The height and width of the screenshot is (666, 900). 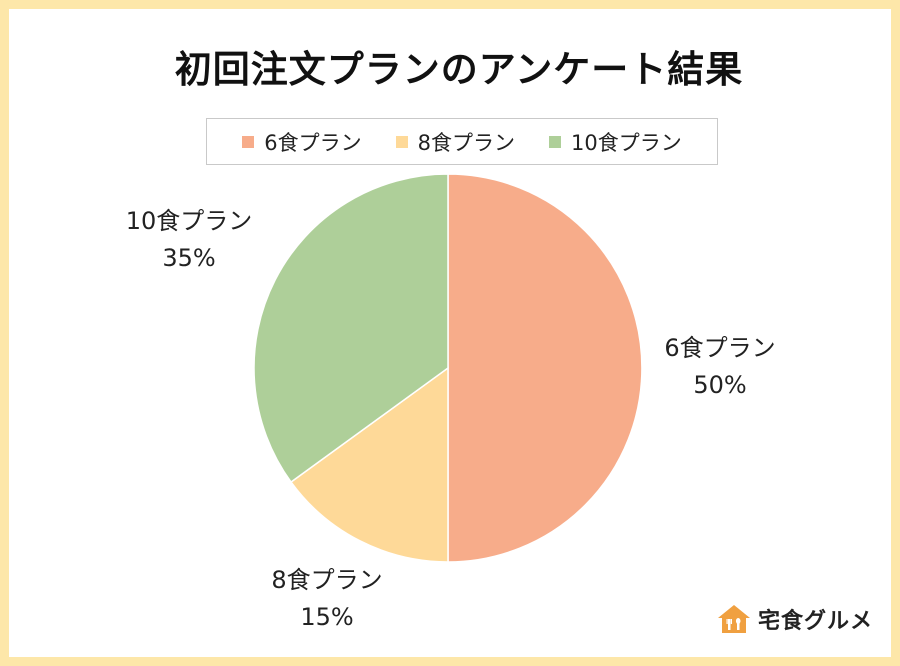 What do you see at coordinates (327, 599) in the screenshot?
I see `slice-label-8: 8食プラン 15%` at bounding box center [327, 599].